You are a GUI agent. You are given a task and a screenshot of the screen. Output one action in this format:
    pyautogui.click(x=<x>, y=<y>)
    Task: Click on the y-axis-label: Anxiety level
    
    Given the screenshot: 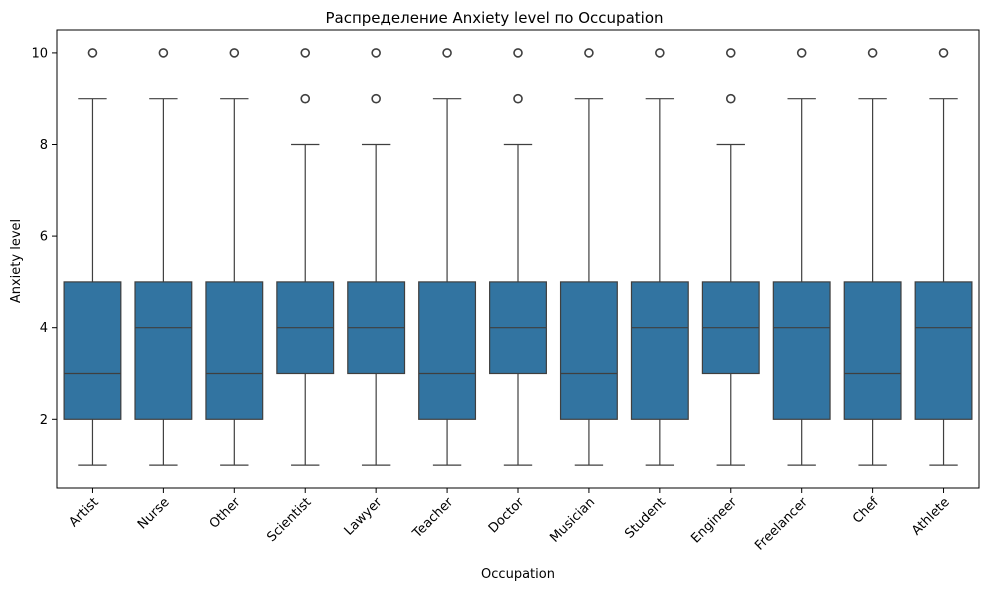 What is the action you would take?
    pyautogui.click(x=16, y=261)
    